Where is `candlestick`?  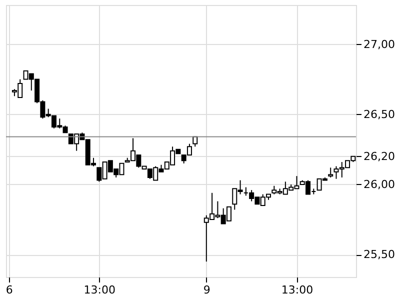
candlestick is located at coordinates (331, 172).